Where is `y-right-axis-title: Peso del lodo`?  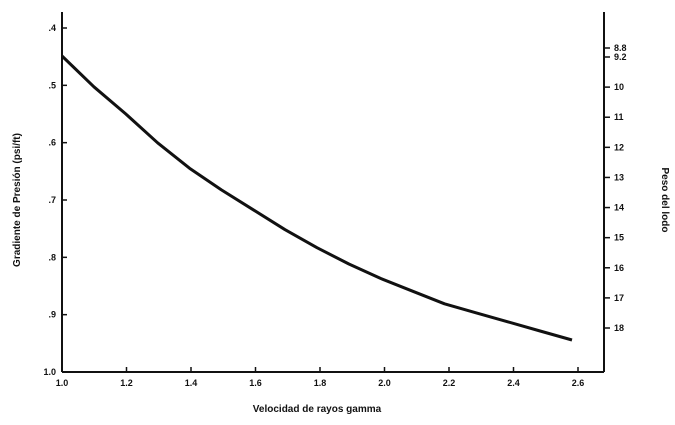 y-right-axis-title: Peso del lodo is located at coordinates (664, 199).